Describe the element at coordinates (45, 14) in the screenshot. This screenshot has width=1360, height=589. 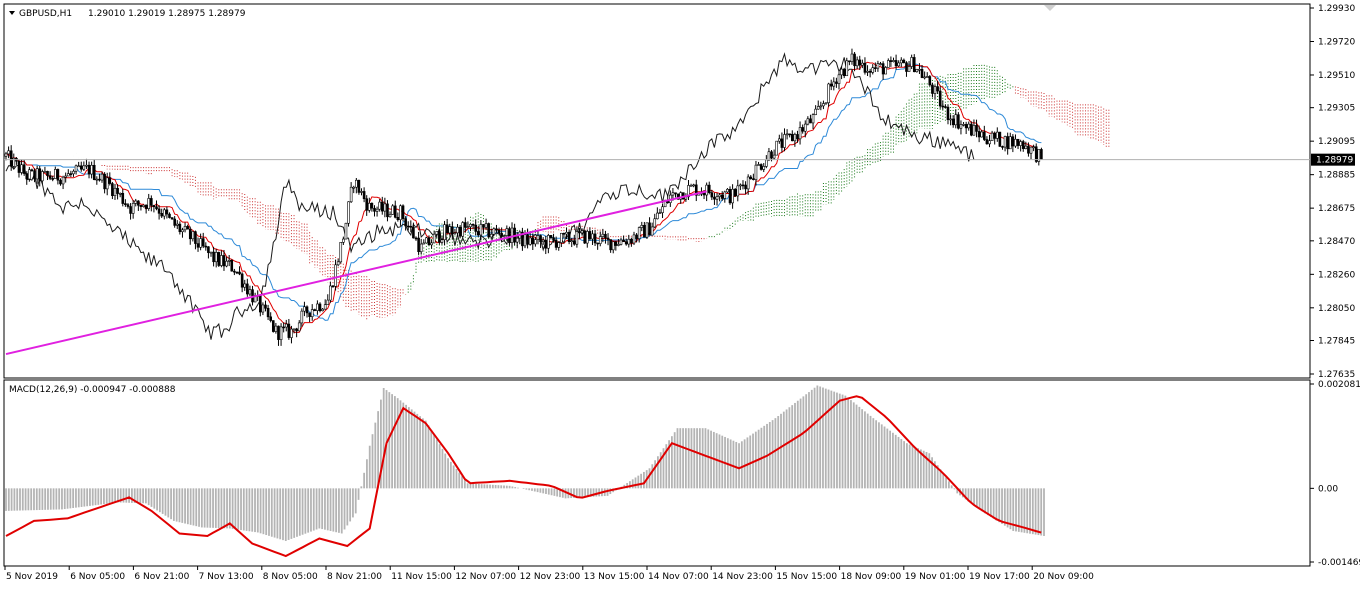
I see `symbol-label: GBPUSD,H1` at that location.